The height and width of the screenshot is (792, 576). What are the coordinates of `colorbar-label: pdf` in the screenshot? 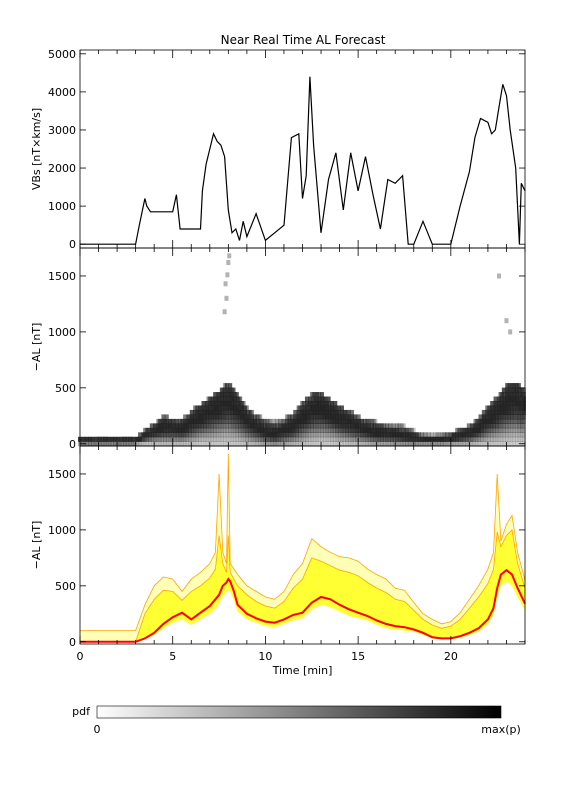 It's located at (81, 711).